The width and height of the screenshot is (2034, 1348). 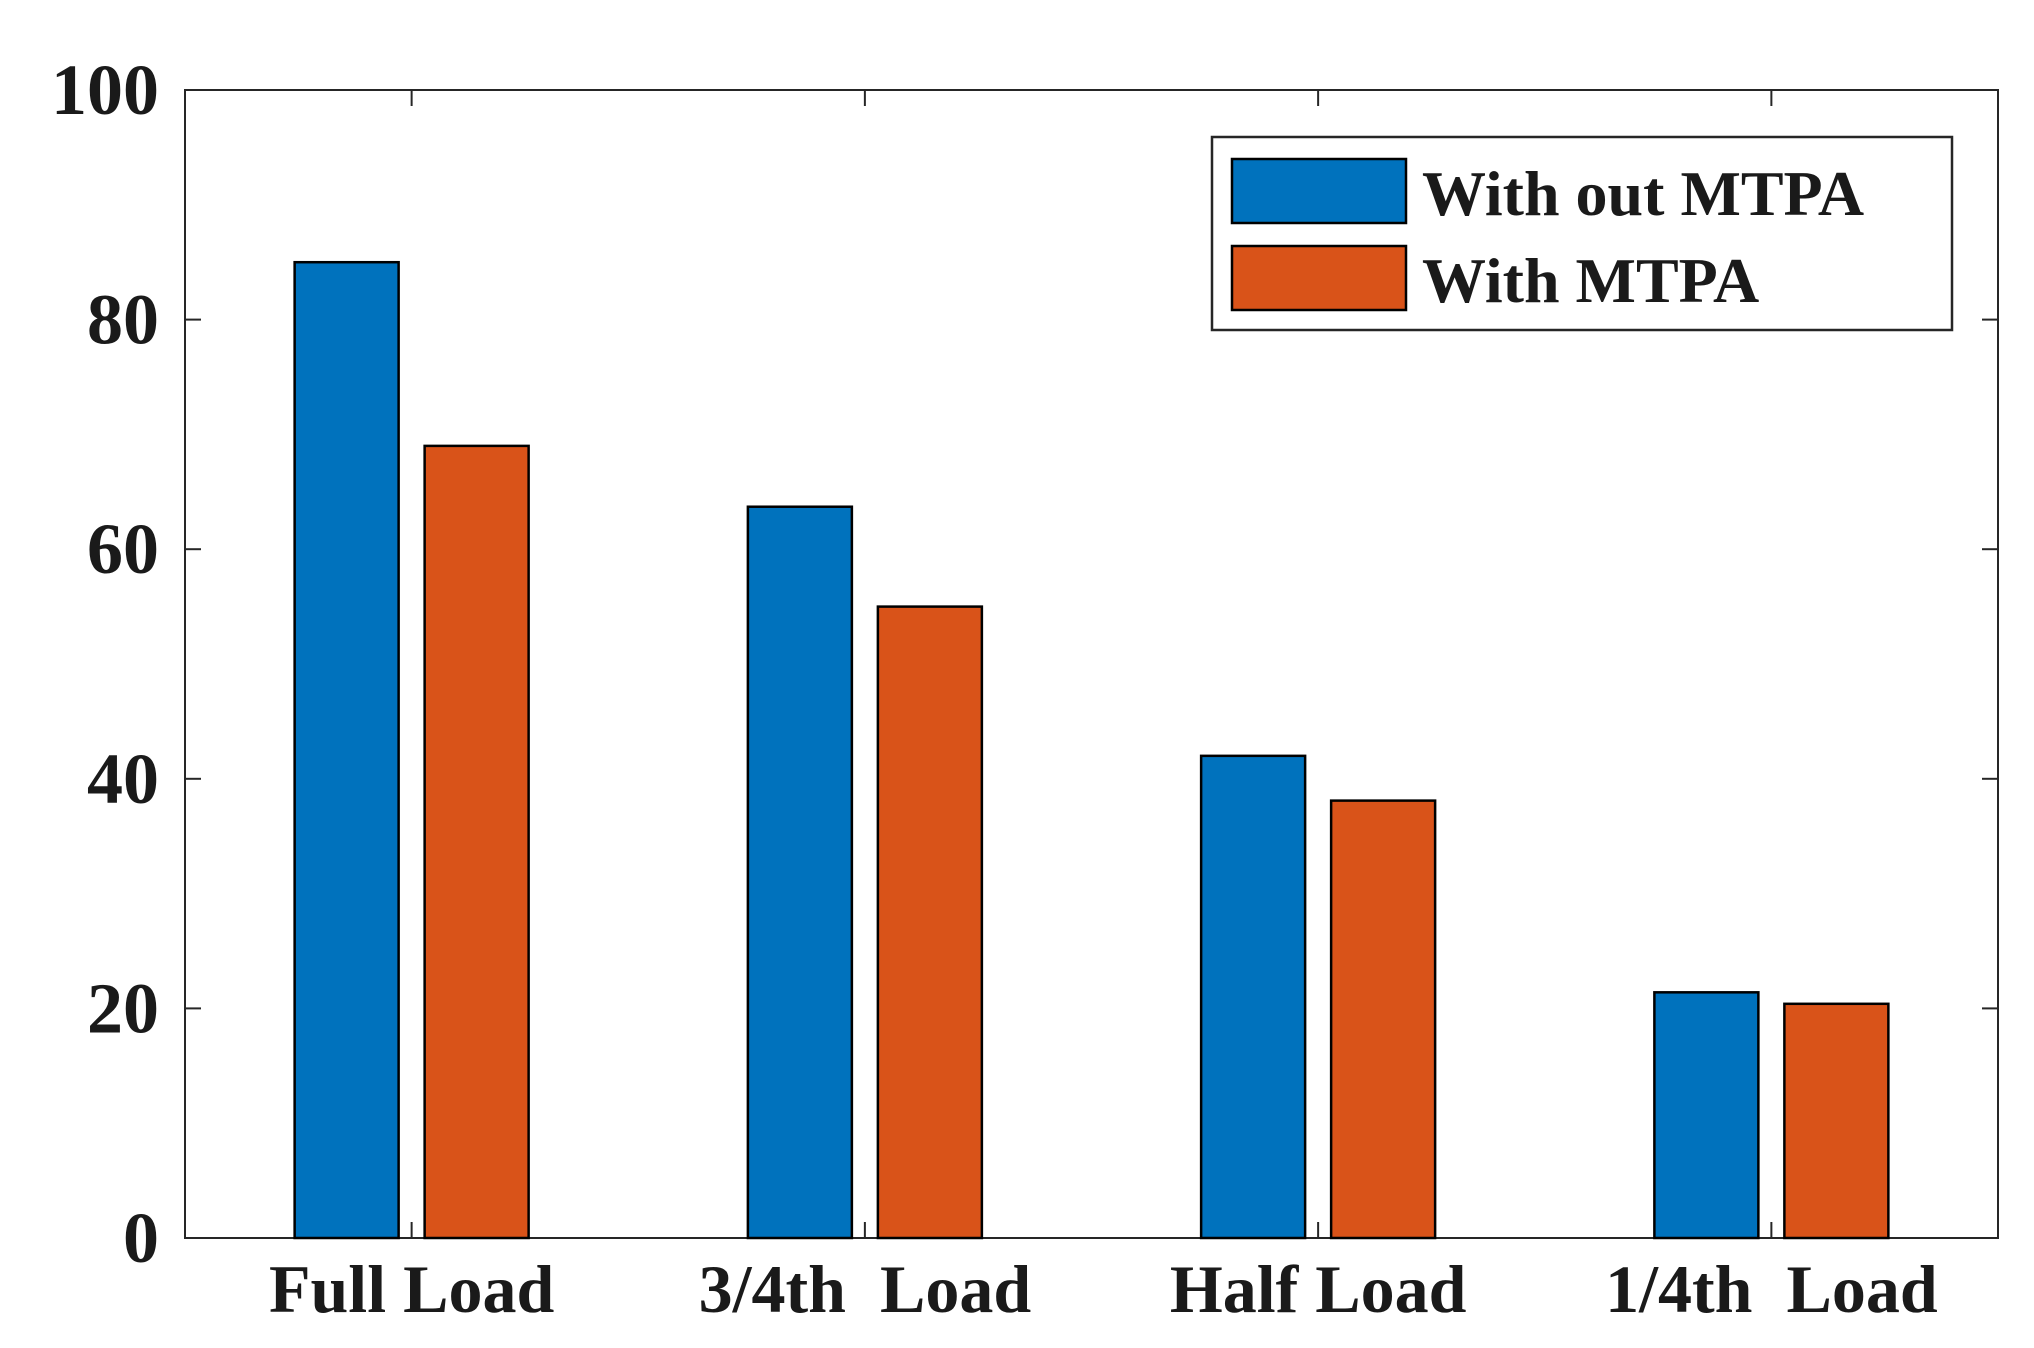 What do you see at coordinates (1643, 193) in the screenshot?
I see `legend-label-without-mtpa: With out MTPA` at bounding box center [1643, 193].